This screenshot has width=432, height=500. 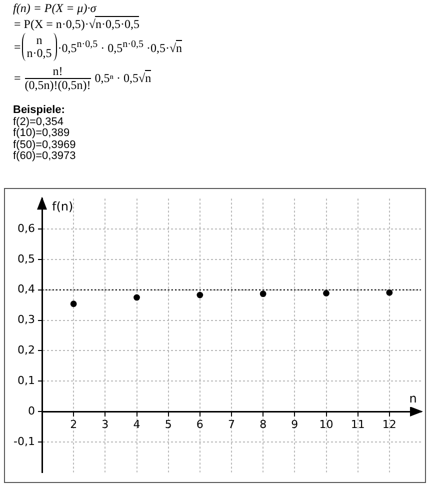 What do you see at coordinates (39, 110) in the screenshot?
I see `text: Beispiele:` at bounding box center [39, 110].